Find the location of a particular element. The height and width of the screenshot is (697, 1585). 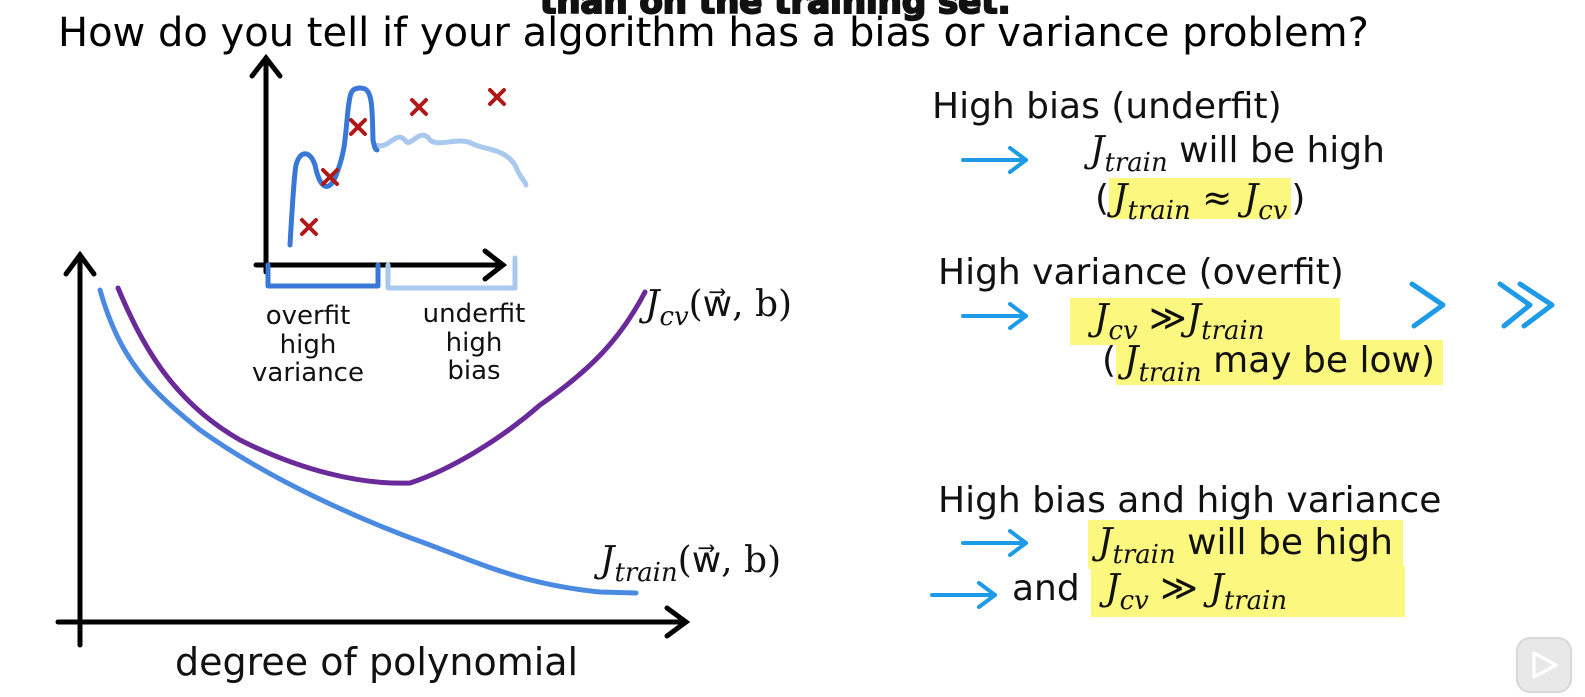

inset-overfit-curve is located at coordinates (323, 187).